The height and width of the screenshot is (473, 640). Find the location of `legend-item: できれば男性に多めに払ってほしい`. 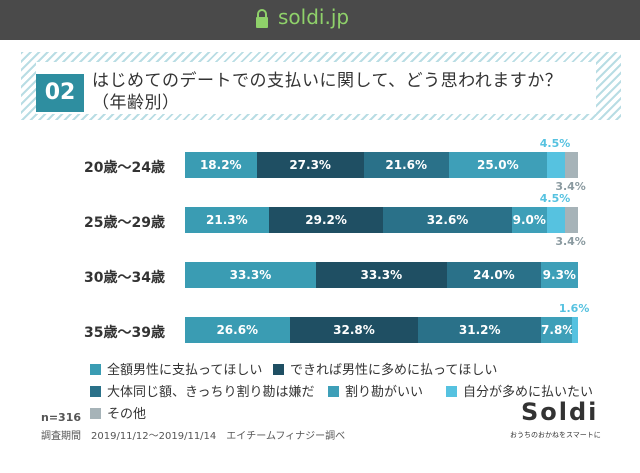

legend-item: できれば男性に多めに払ってほしい is located at coordinates (385, 371).